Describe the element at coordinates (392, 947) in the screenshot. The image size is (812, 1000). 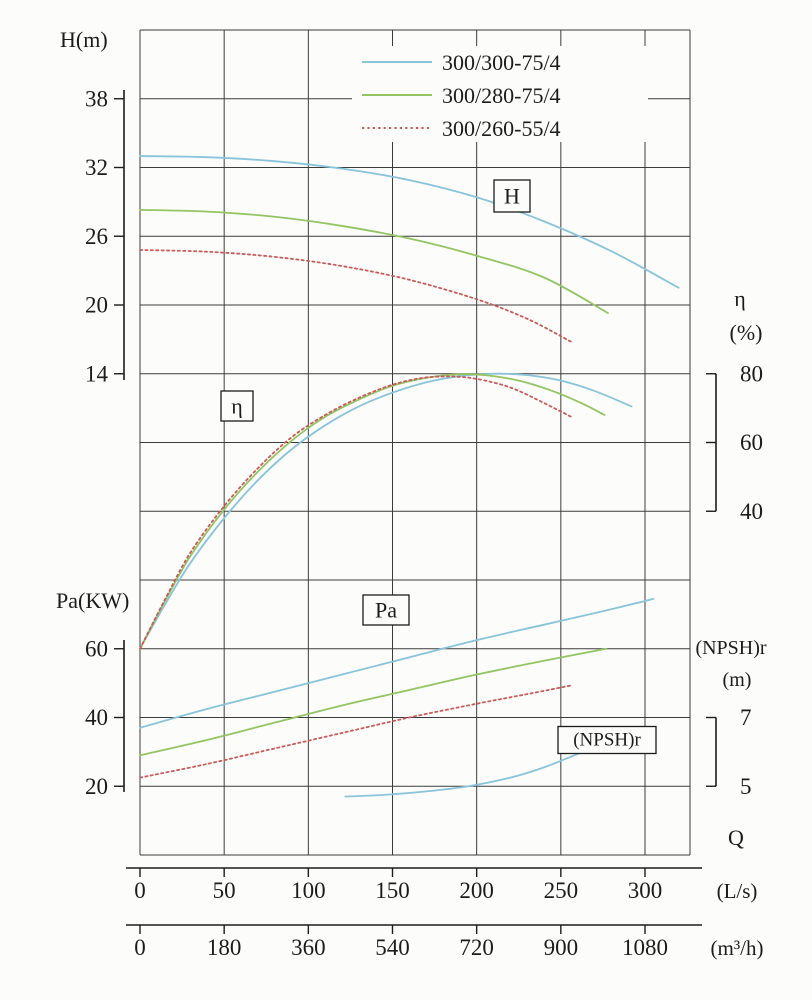
I see `x-tick-label: 540` at that location.